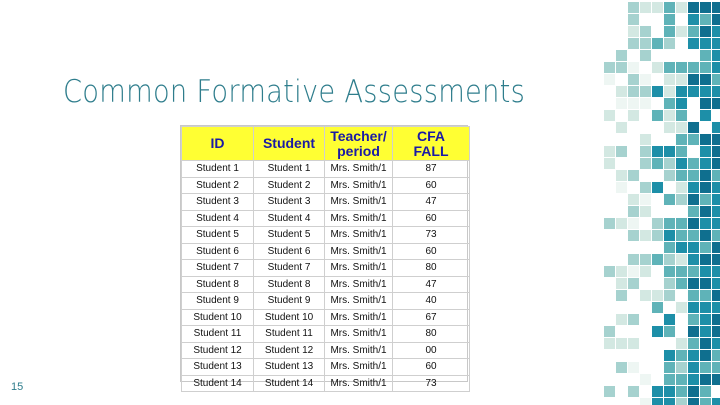 The height and width of the screenshot is (405, 720). I want to click on cell-student: Student 13, so click(289, 367).